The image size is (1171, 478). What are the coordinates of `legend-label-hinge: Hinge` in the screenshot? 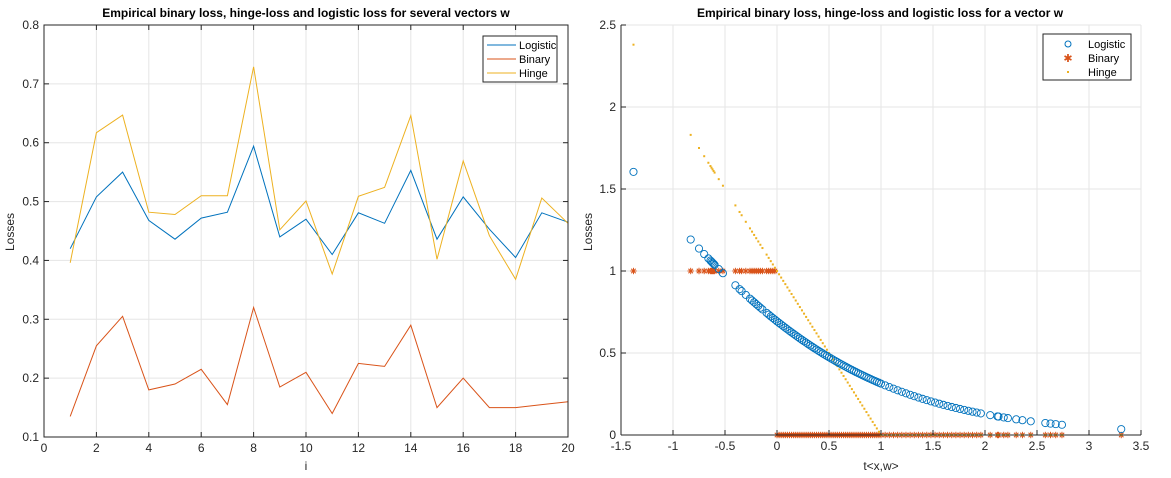 It's located at (533, 74).